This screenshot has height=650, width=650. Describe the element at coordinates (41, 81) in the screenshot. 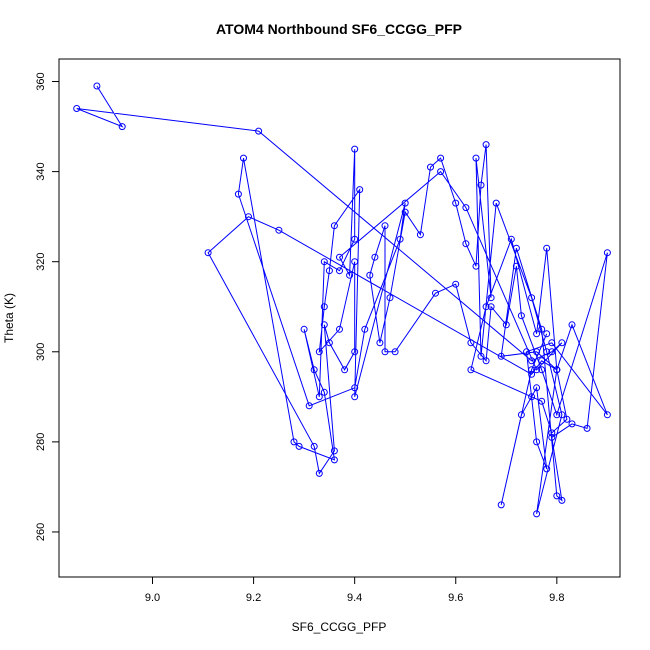

I see `y-tick-label: 360` at that location.